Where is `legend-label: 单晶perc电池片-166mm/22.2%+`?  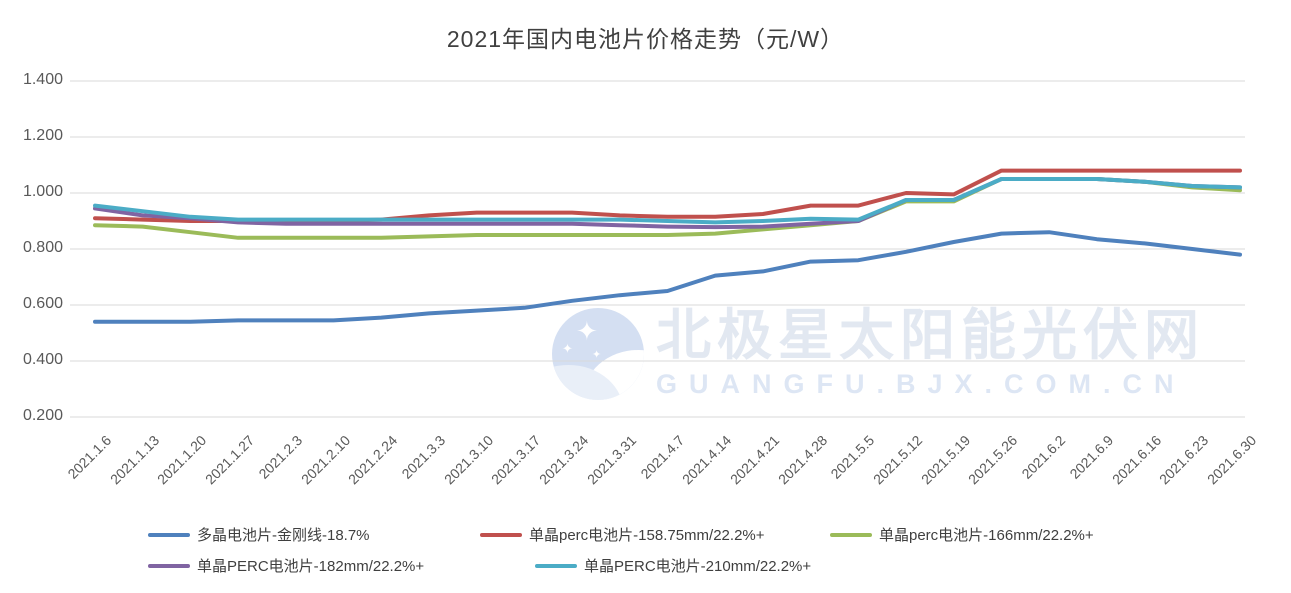
legend-label: 单晶perc电池片-166mm/22.2%+ is located at coordinates (986, 535).